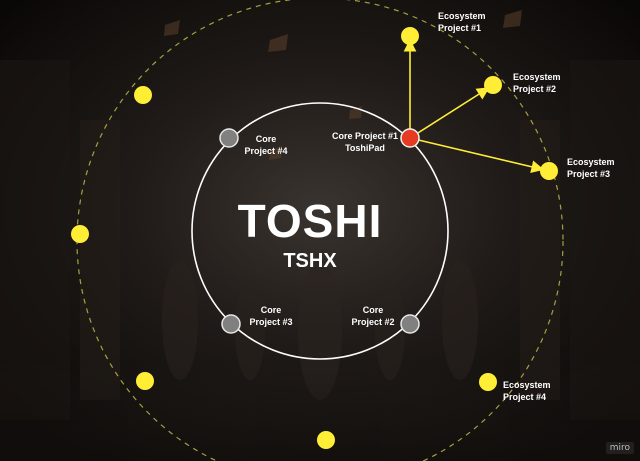 The image size is (640, 461). What do you see at coordinates (591, 168) in the screenshot?
I see `ecosystem-label-3: Ecosystem Project #3` at bounding box center [591, 168].